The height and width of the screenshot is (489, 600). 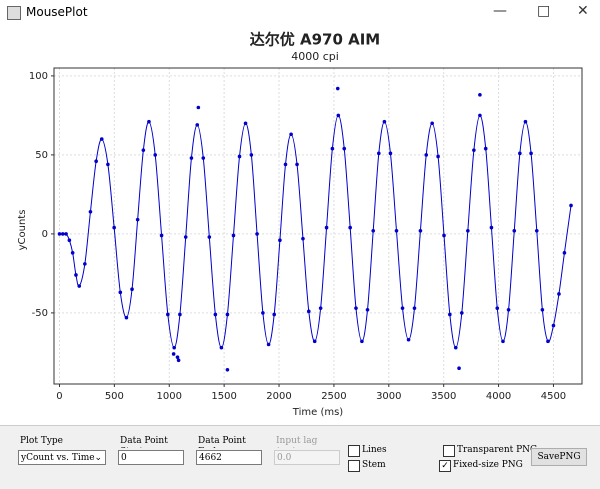 I want to click on x-tick-label: 3000, so click(x=388, y=396).